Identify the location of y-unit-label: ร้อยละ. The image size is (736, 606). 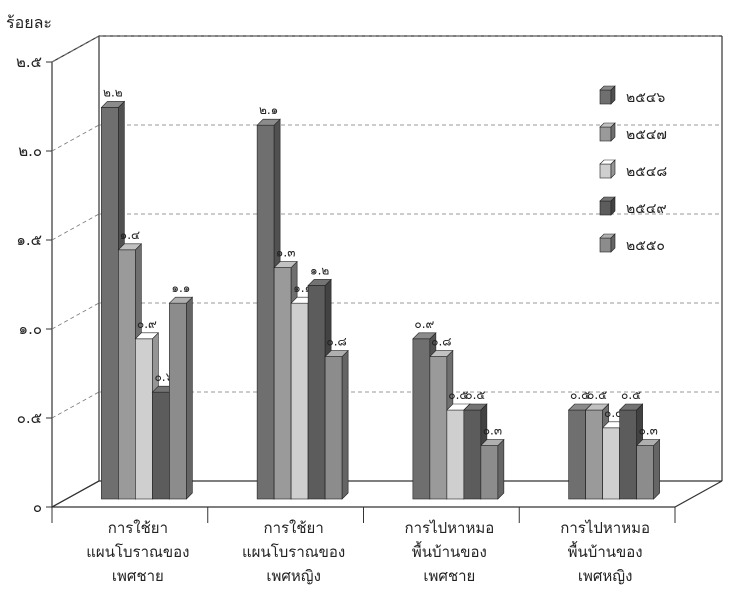
(29, 22).